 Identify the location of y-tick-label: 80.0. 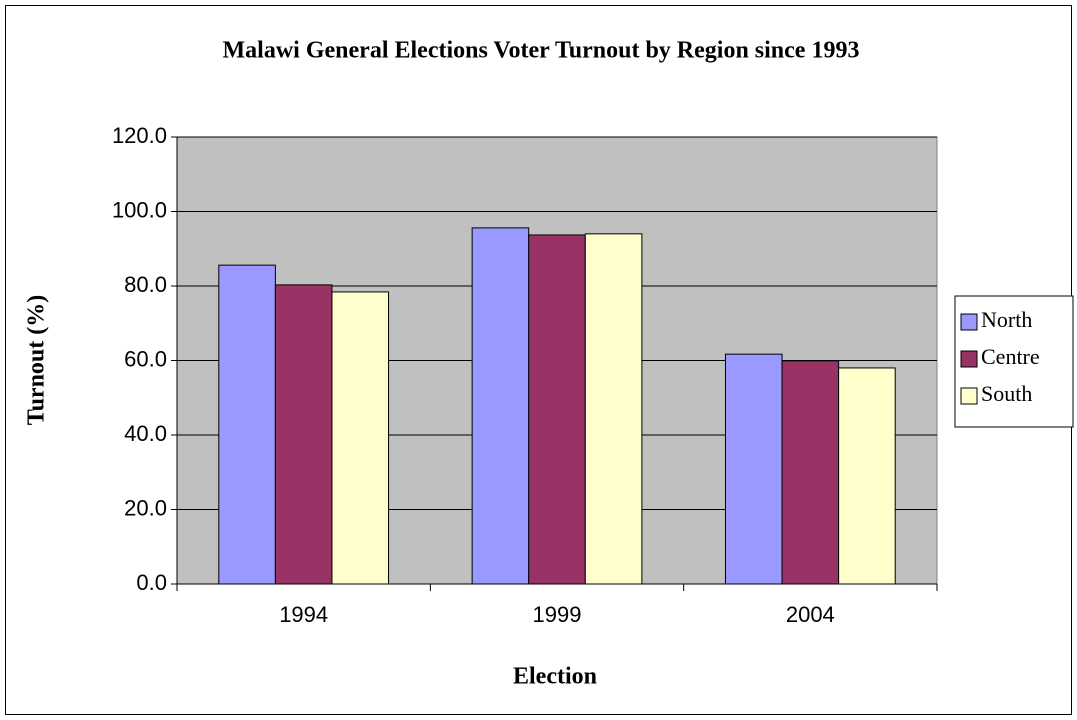
(145, 284).